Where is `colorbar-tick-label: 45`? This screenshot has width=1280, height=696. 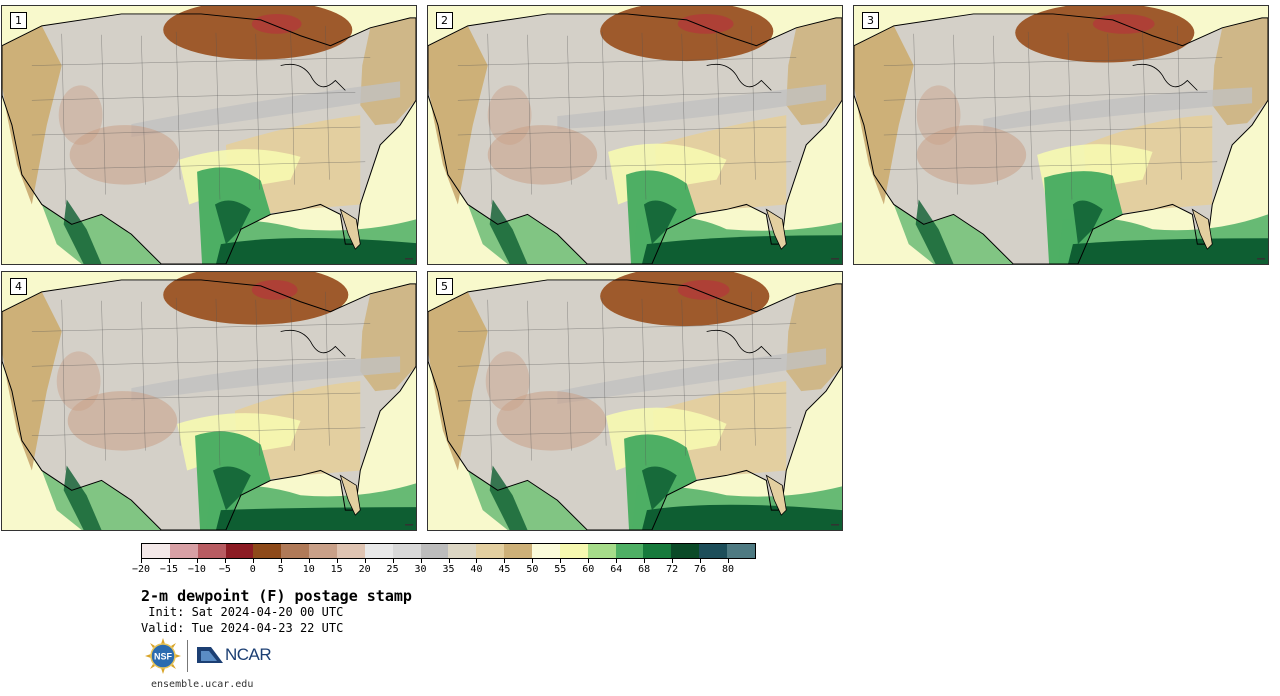
colorbar-tick-label: 45 is located at coordinates (504, 569).